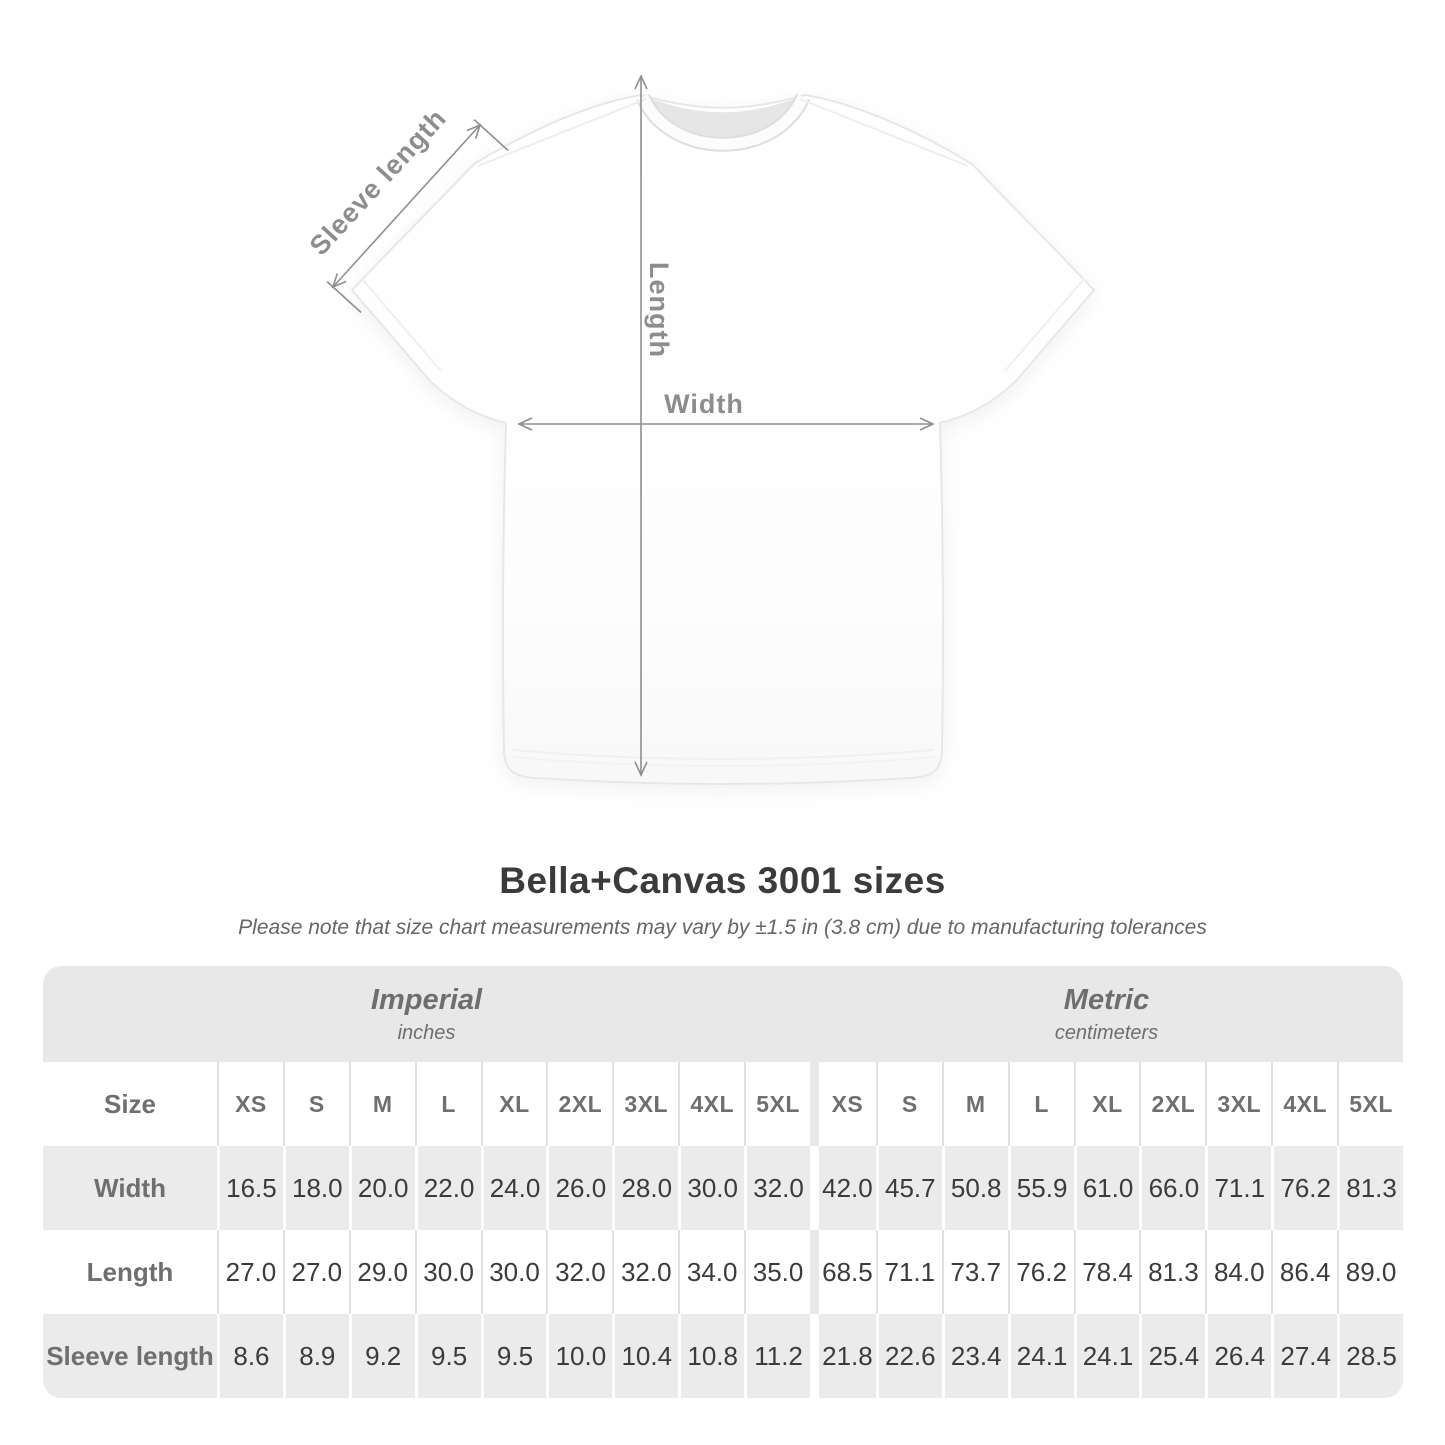 The image size is (1445, 1445). I want to click on metric-header-unit: centimeters, so click(1106, 1032).